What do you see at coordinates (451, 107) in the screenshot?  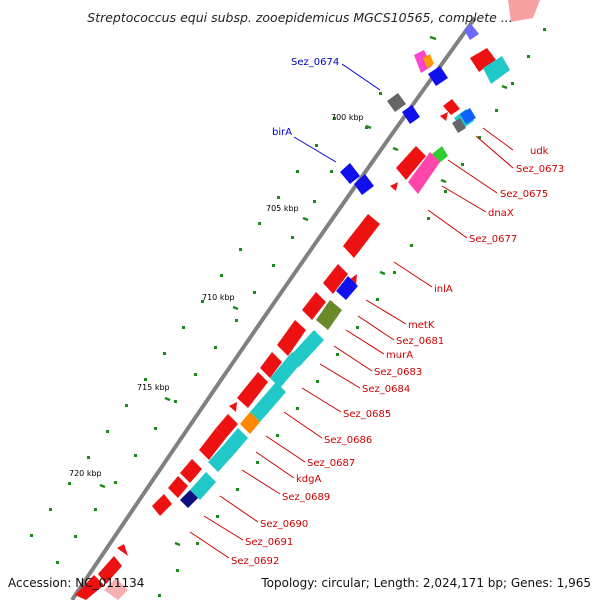 I see `gene-red-udk` at bounding box center [451, 107].